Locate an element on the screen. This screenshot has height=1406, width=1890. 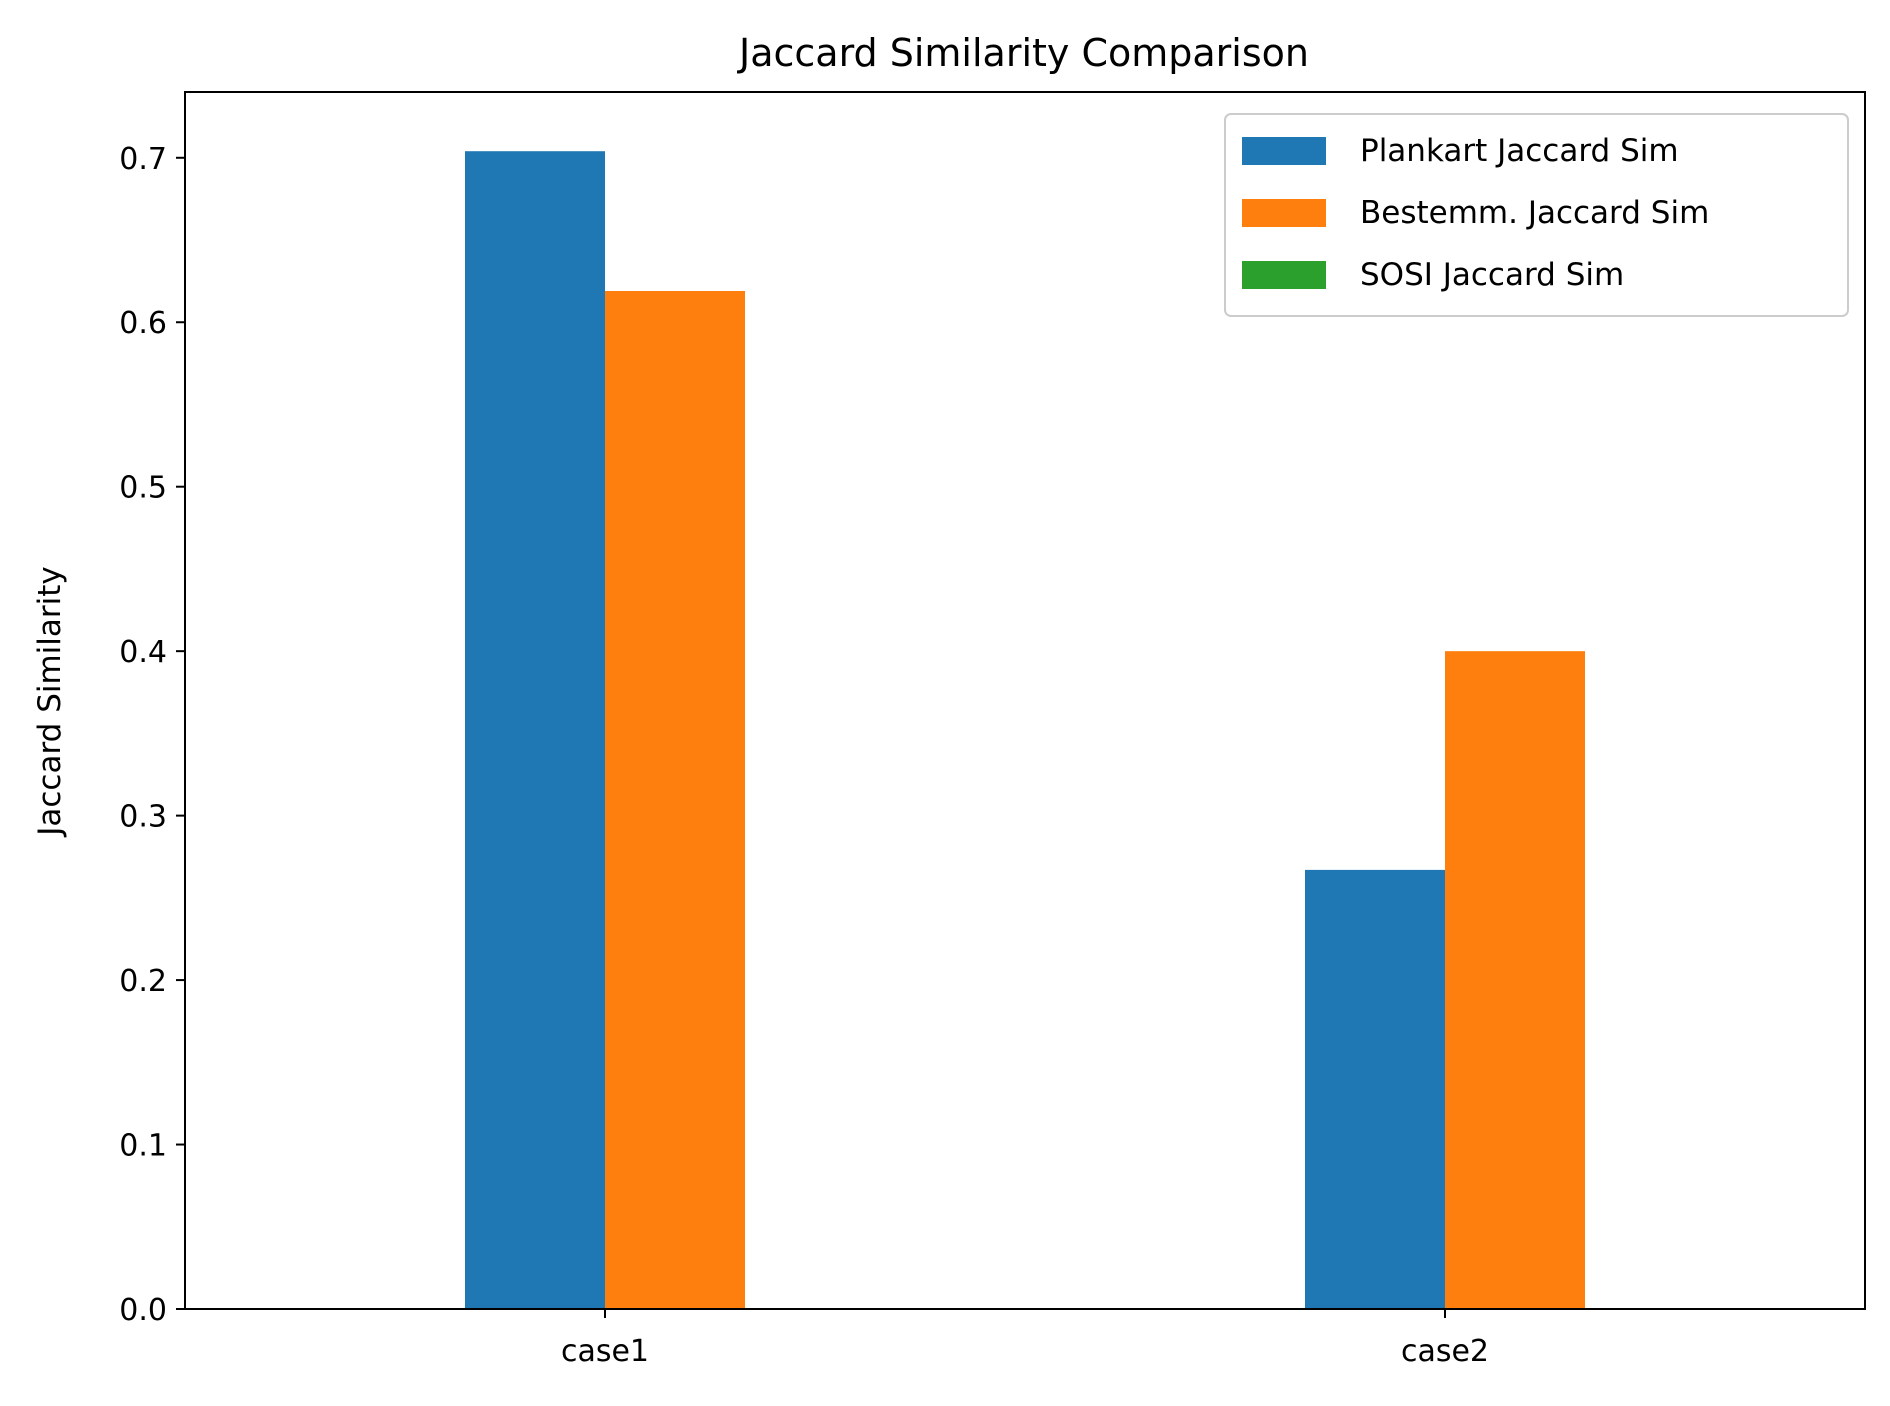
legend-label: Plankart Jaccard Sim is located at coordinates (1519, 151).